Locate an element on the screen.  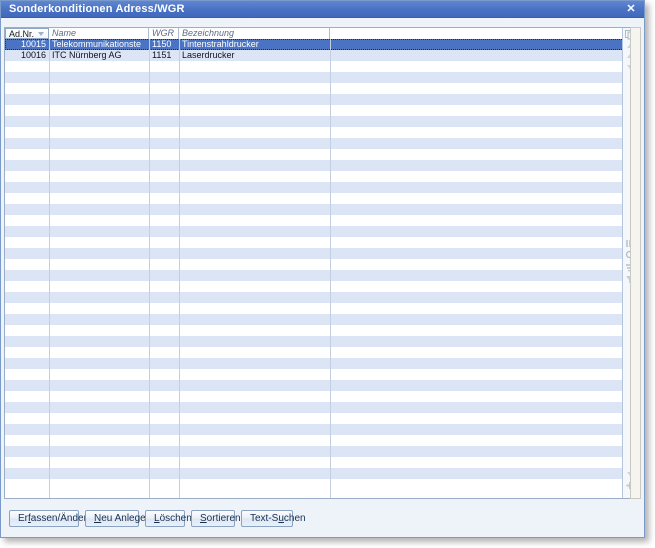
close-icon: ✕ is located at coordinates (631, 9).